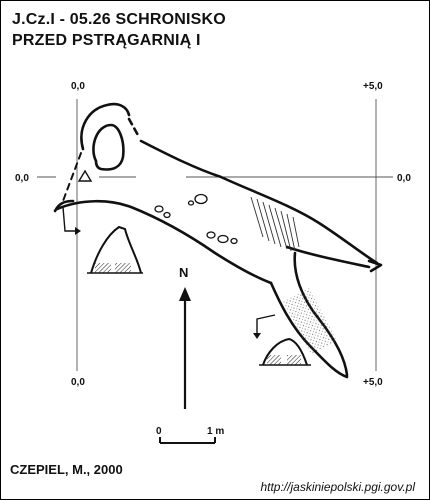  I want to click on grid-label-right-mid: 0,0, so click(404, 178).